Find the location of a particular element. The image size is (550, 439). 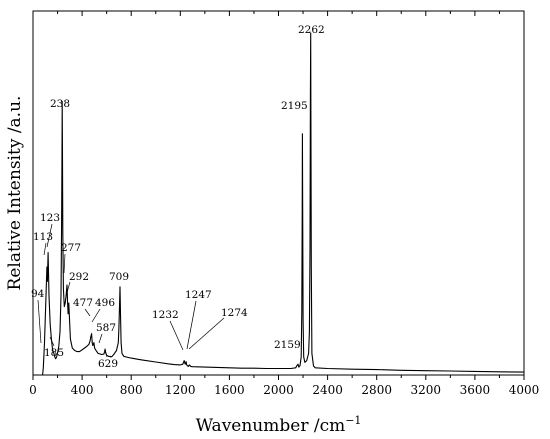

x-tick-label: 2400 is located at coordinates (327, 390).